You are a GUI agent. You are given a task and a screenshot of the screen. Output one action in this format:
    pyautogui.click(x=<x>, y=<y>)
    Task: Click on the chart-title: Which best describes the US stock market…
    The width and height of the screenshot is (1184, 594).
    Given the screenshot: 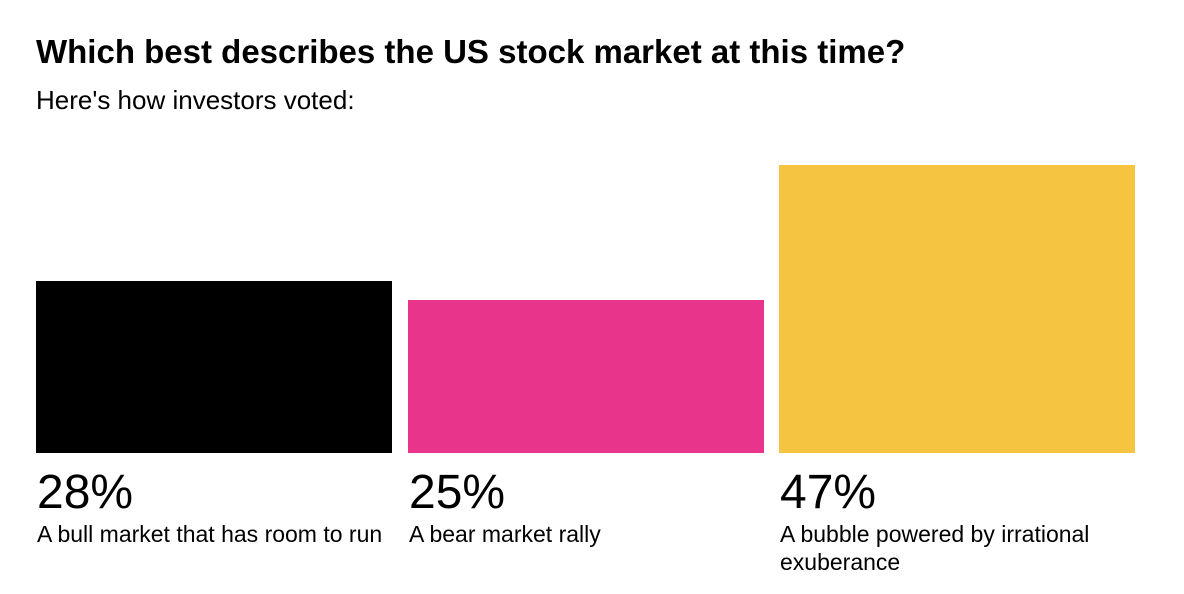 What is the action you would take?
    pyautogui.click(x=471, y=51)
    